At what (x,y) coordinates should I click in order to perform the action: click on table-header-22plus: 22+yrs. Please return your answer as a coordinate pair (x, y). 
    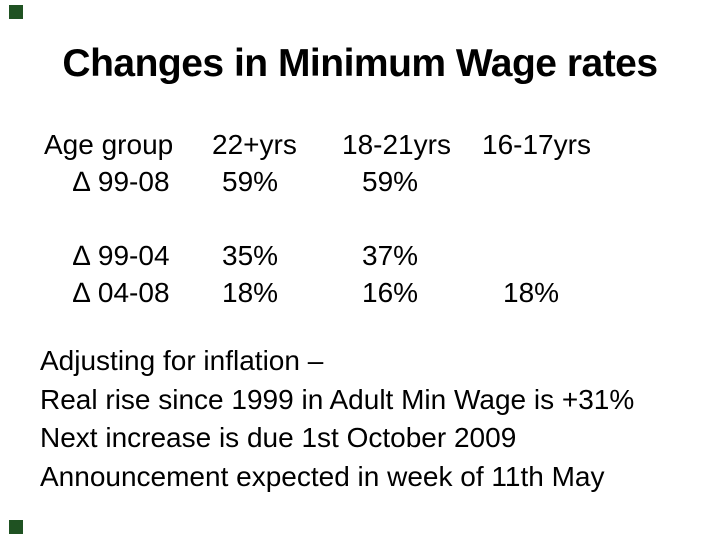
    Looking at the image, I should click on (254, 144).